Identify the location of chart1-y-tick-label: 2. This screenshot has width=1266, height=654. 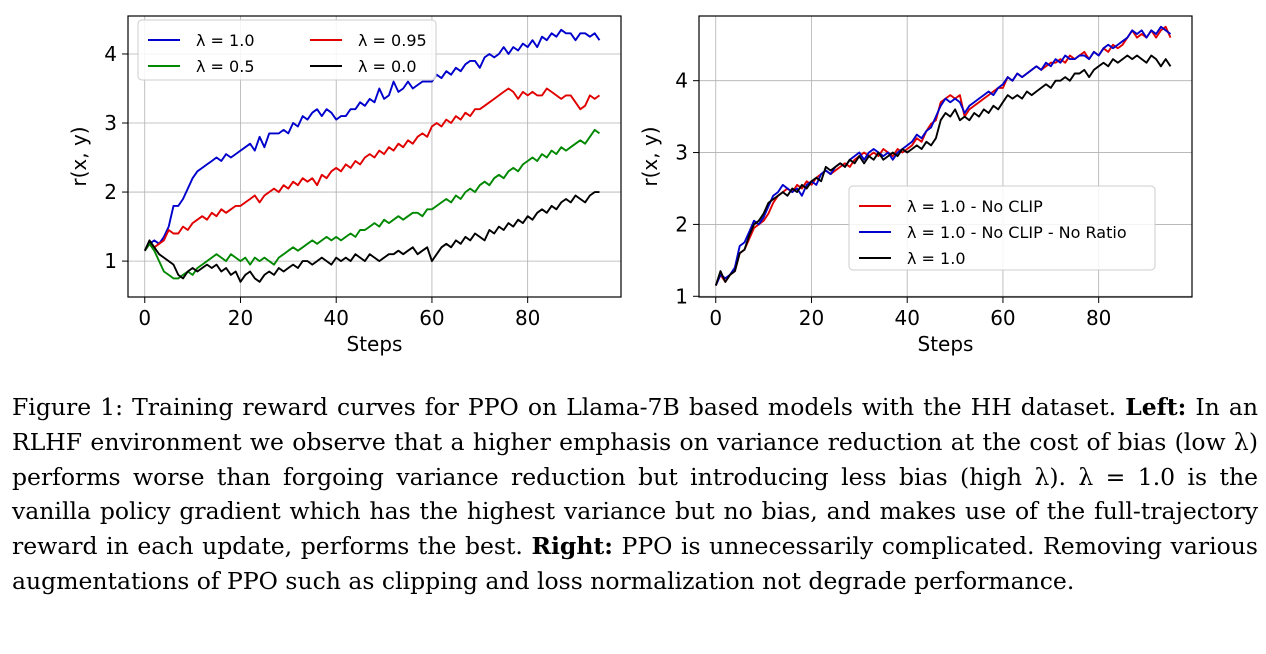
(681, 224).